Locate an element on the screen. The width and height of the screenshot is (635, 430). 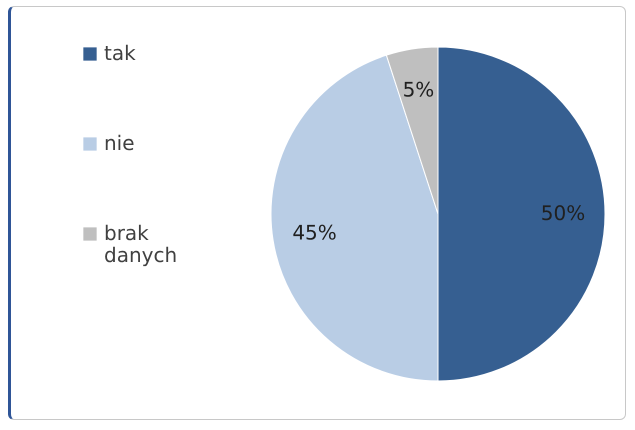
legend-label: nie is located at coordinates (119, 143).